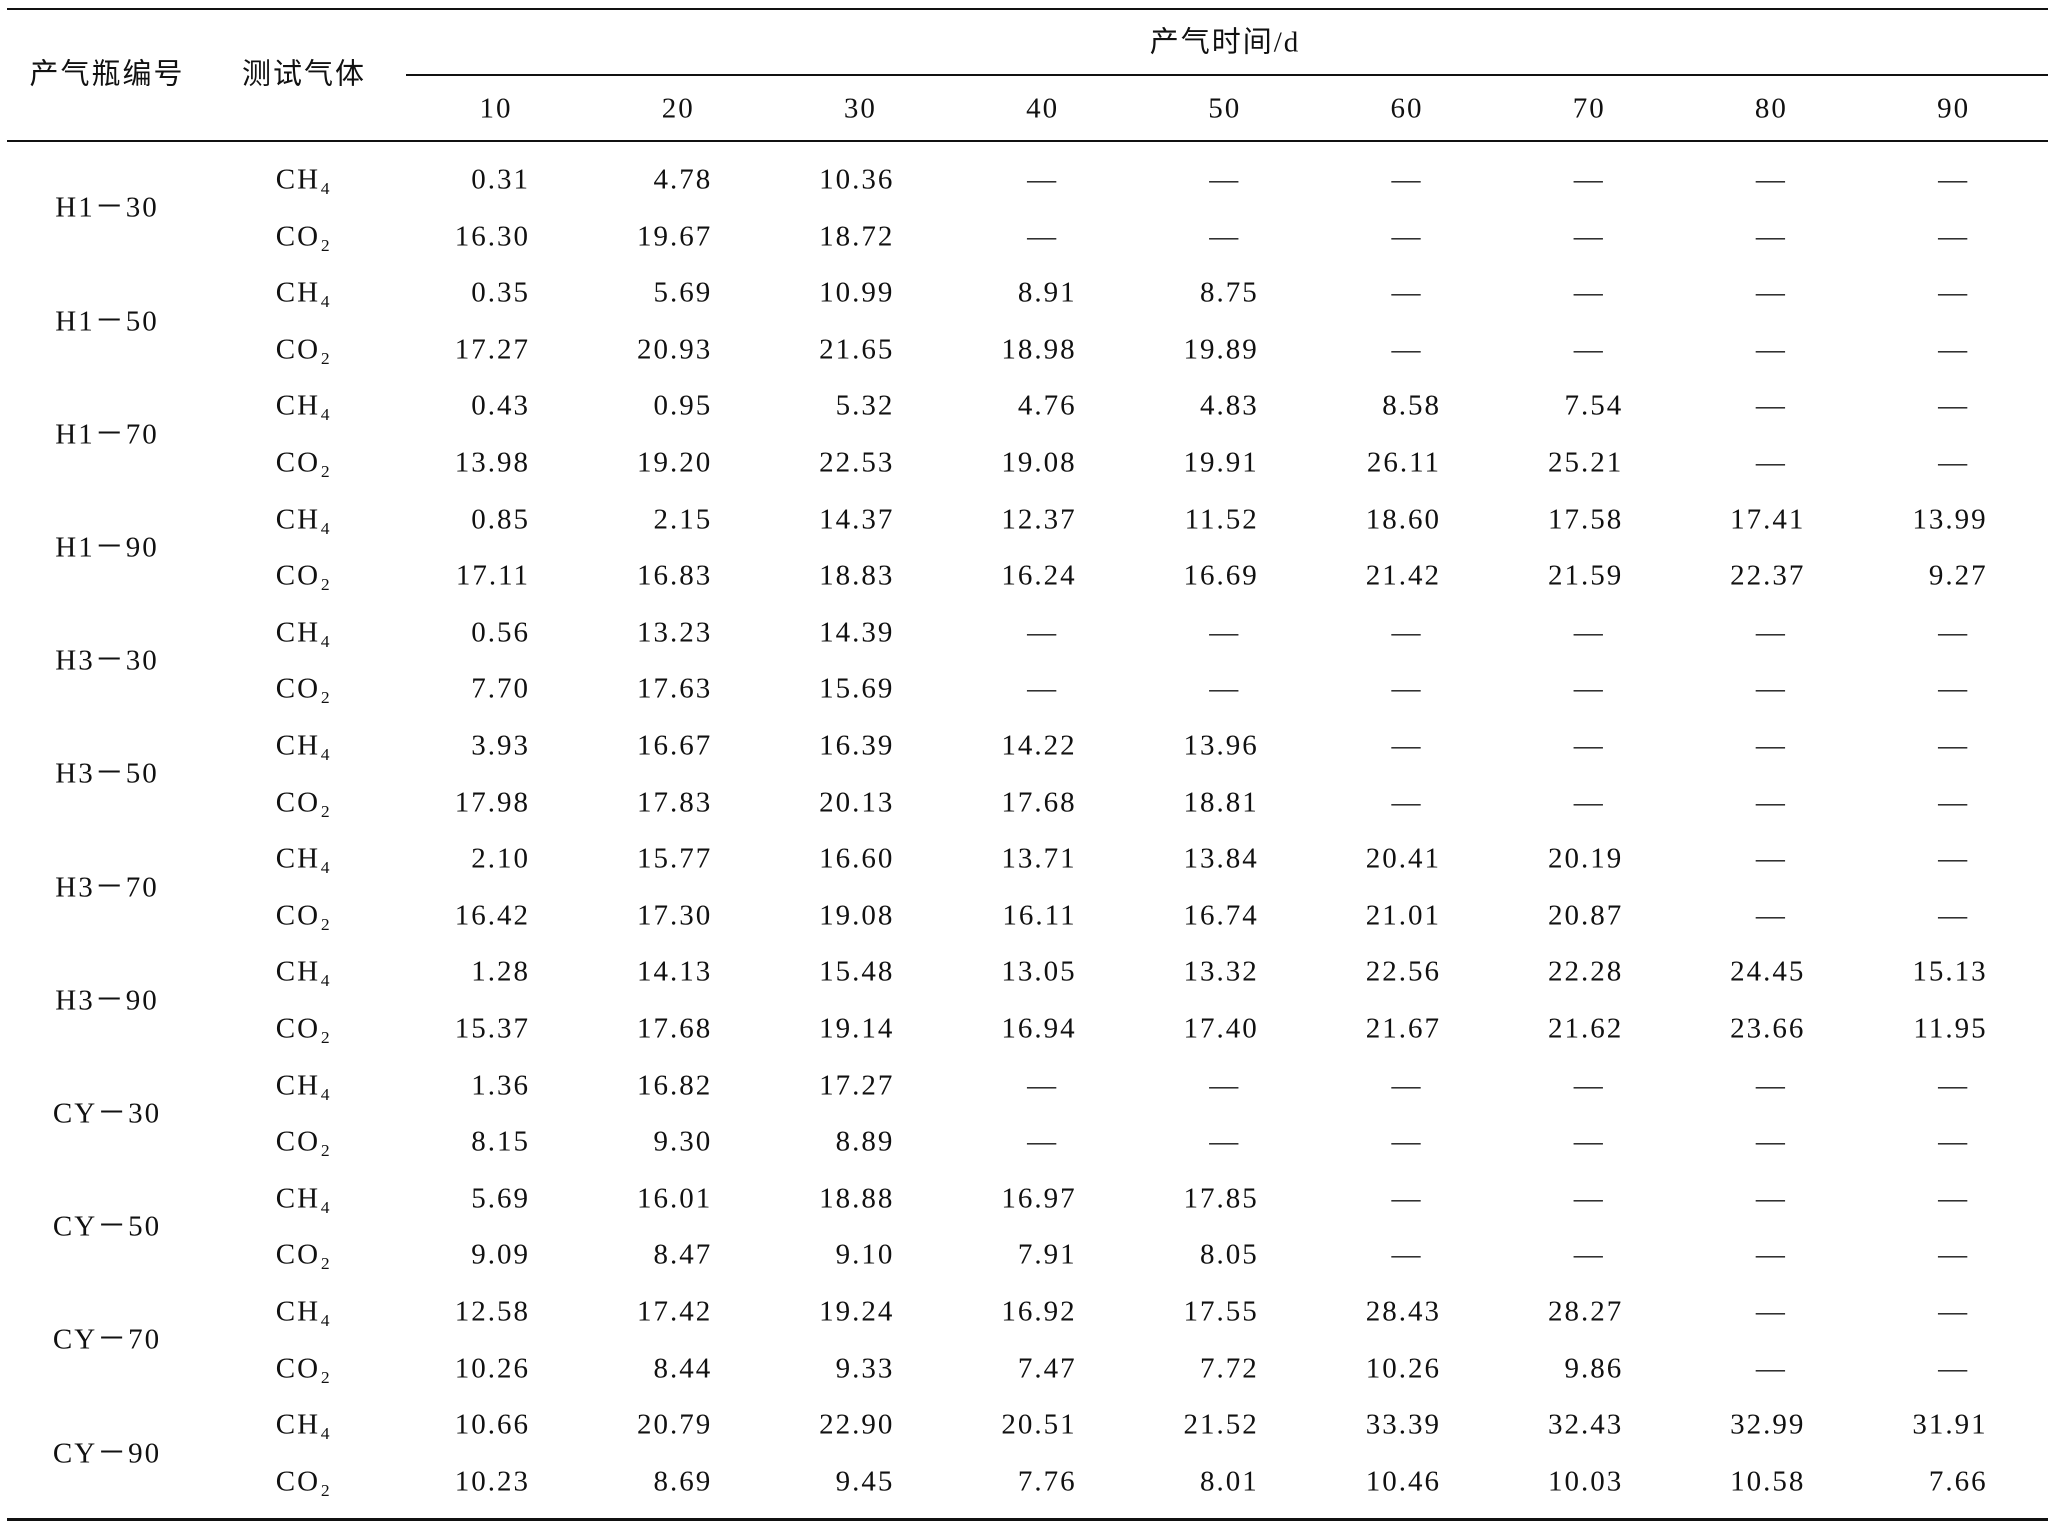 The height and width of the screenshot is (1536, 2056). What do you see at coordinates (857, 802) in the screenshot?
I see `value-cell: 20.13` at bounding box center [857, 802].